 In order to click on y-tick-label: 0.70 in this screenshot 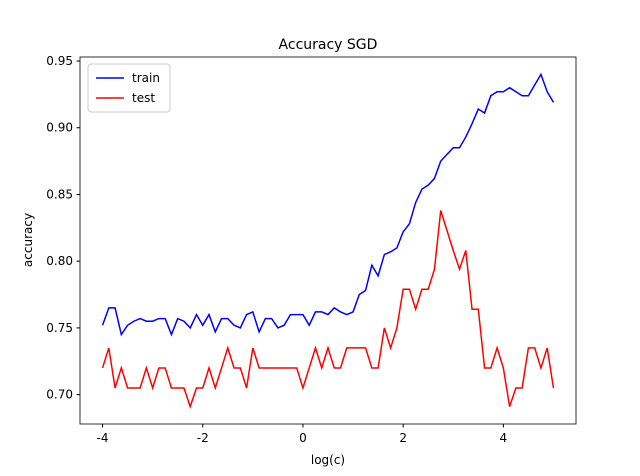, I will do `click(59, 395)`.